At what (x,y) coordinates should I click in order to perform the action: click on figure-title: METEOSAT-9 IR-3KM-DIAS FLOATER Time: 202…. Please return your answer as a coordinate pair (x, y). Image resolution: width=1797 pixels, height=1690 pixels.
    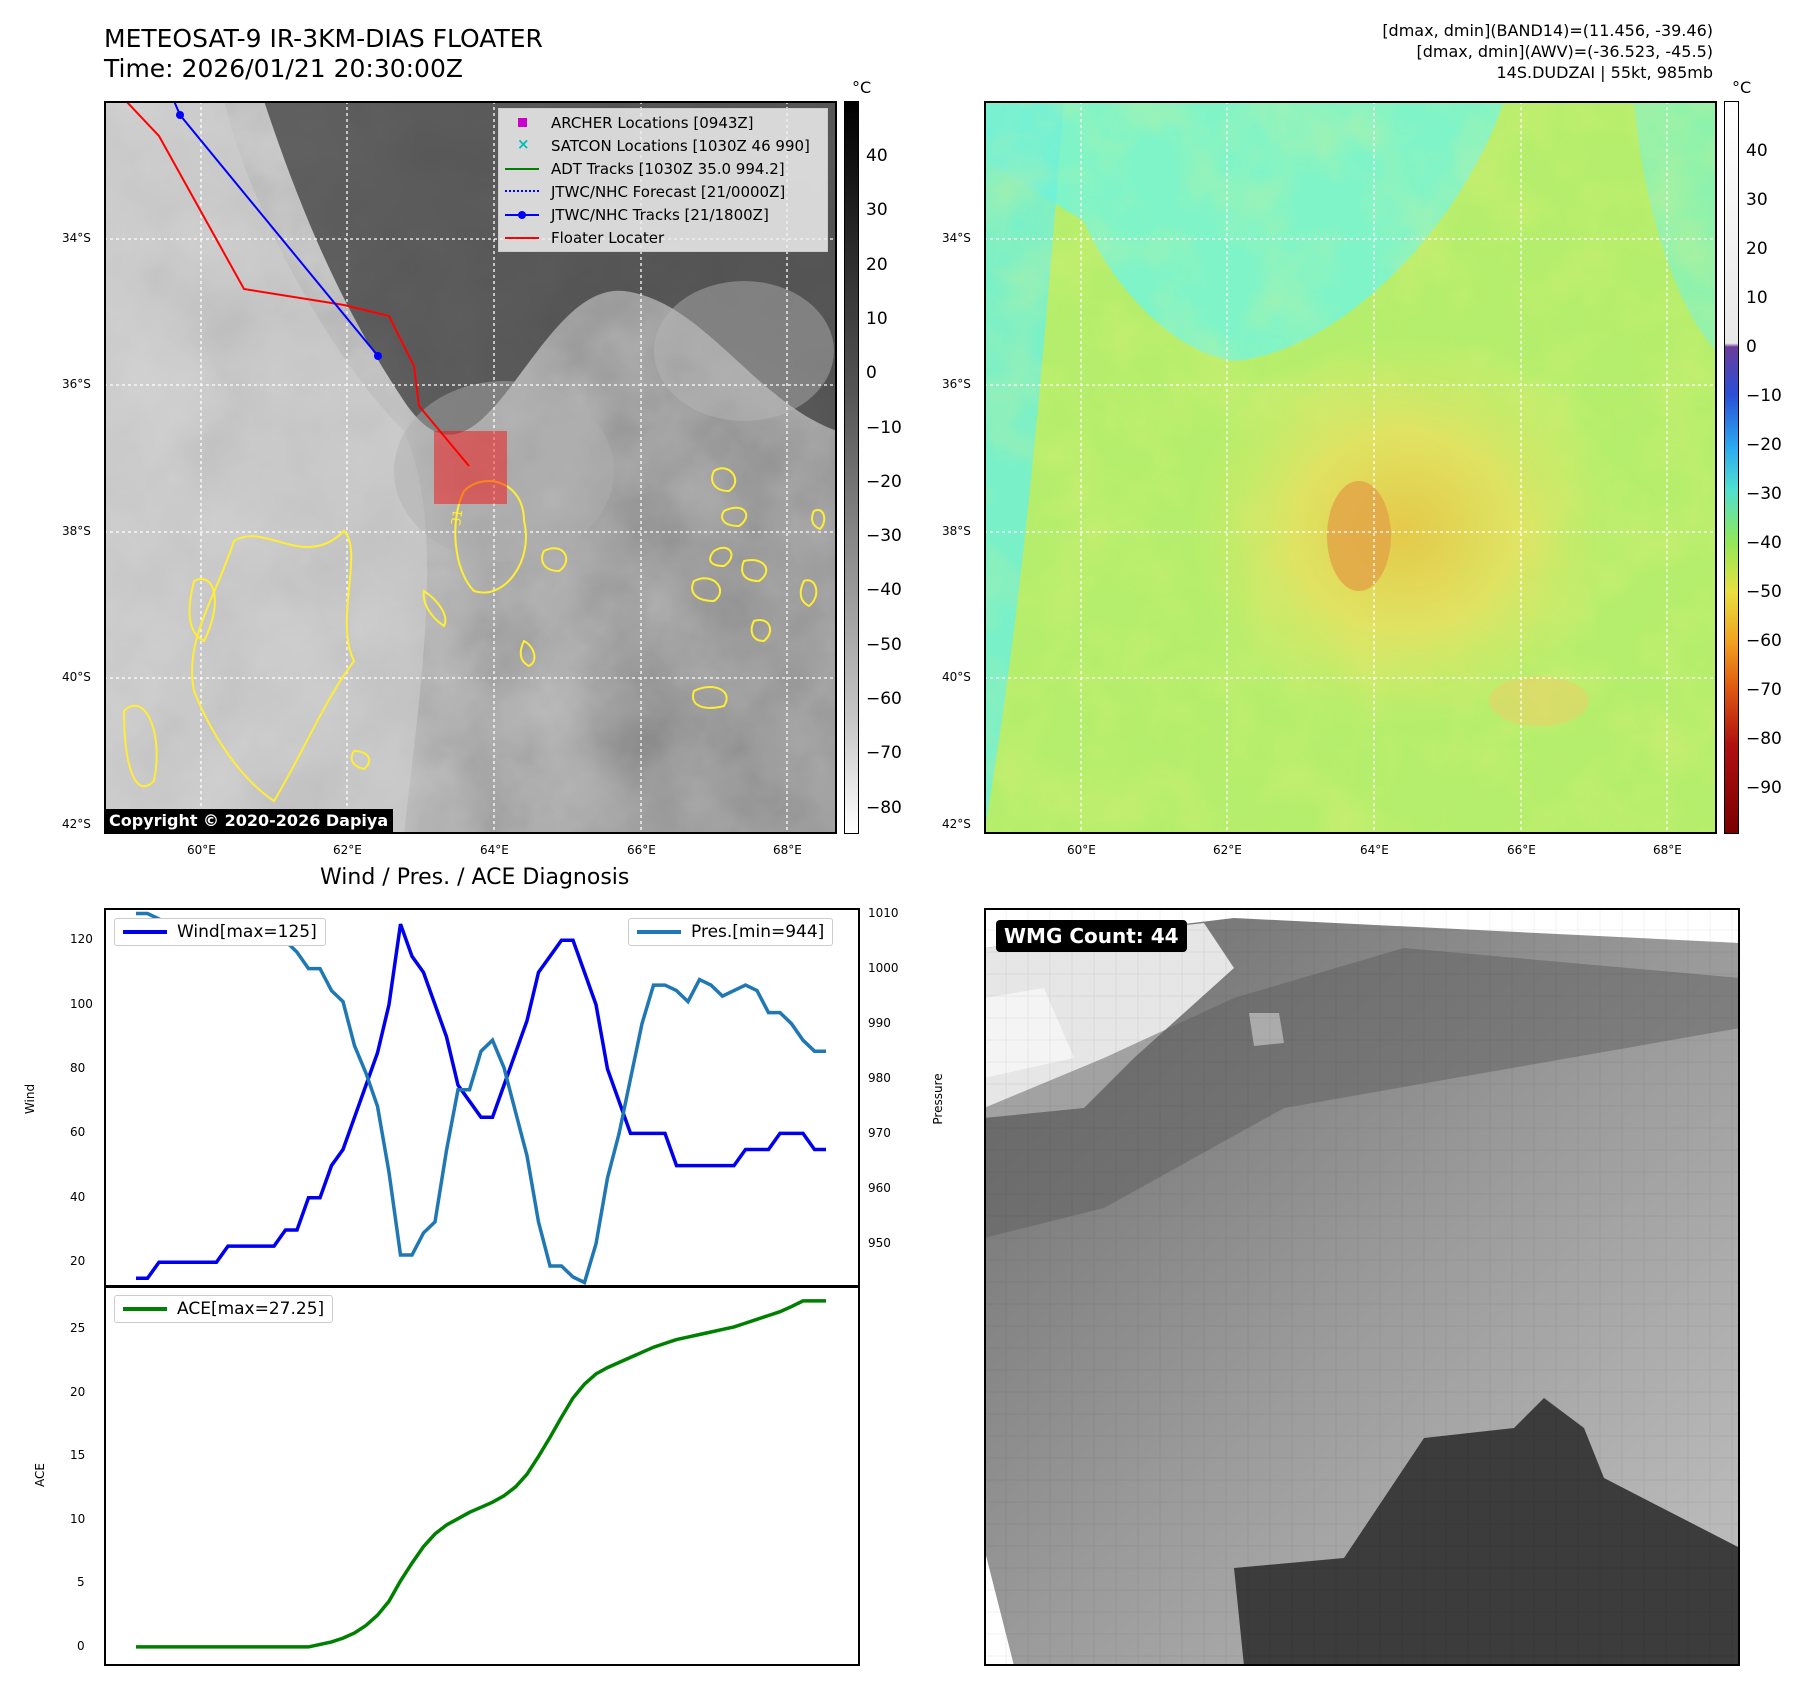
    Looking at the image, I should click on (323, 54).